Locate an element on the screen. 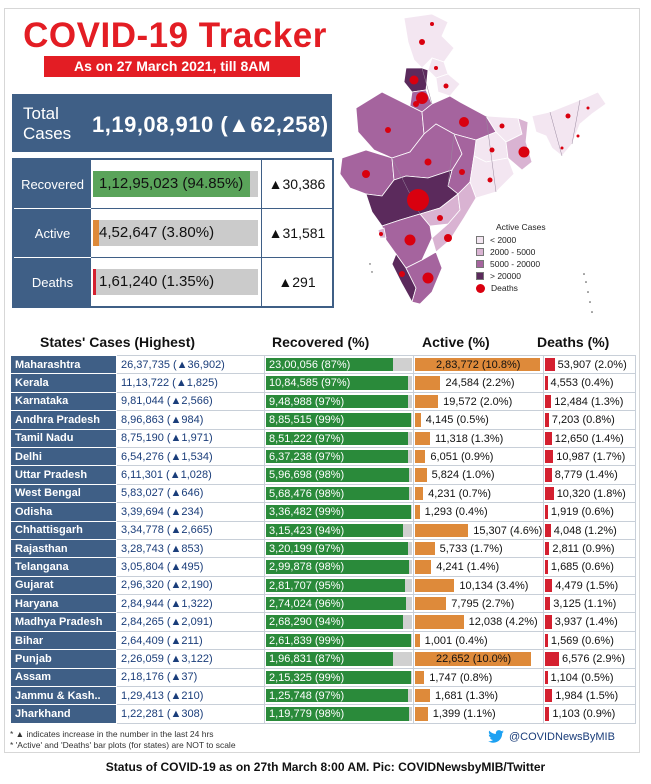  map-death-west-bengal is located at coordinates (524, 152).